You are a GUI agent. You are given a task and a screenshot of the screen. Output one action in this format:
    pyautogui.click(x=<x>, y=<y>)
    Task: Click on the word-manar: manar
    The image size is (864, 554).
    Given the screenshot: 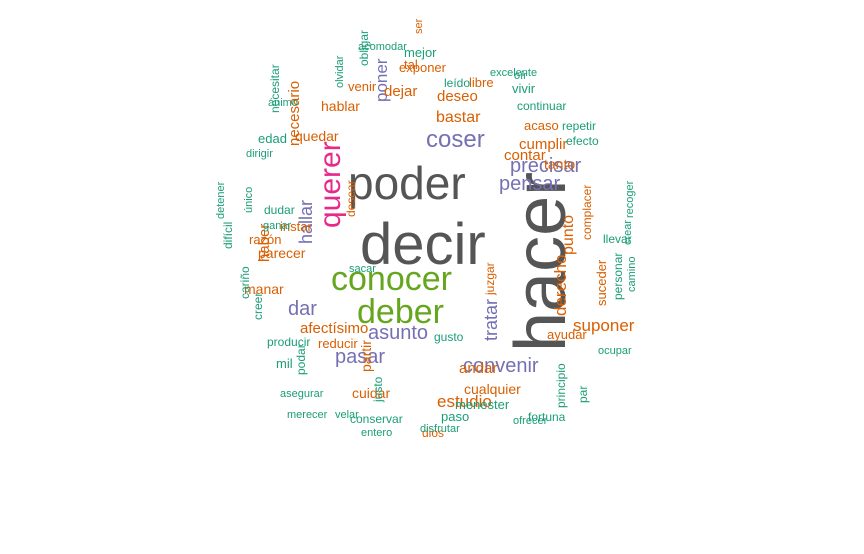 What is the action you would take?
    pyautogui.click(x=264, y=289)
    